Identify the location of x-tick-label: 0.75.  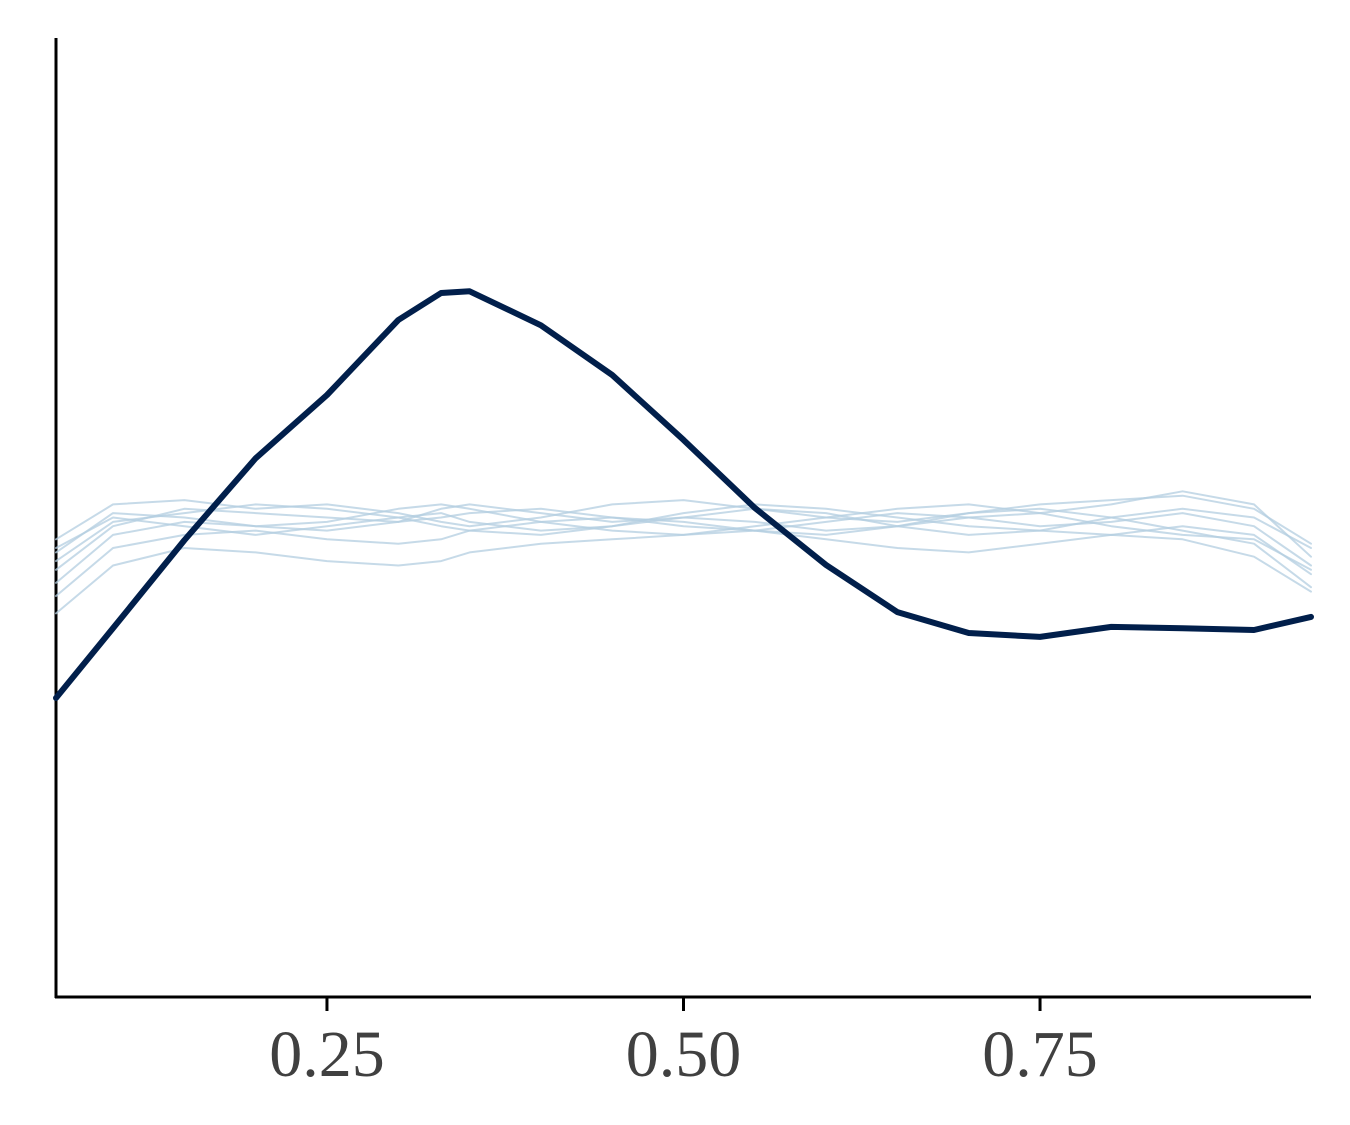
(1040, 1054).